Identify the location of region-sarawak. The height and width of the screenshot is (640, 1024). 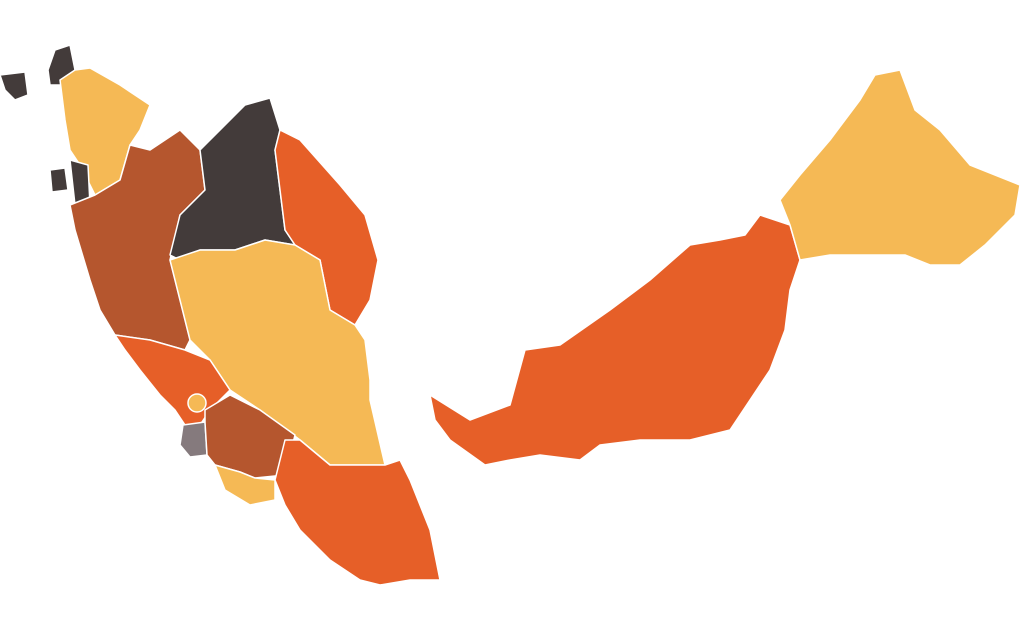
(615, 340).